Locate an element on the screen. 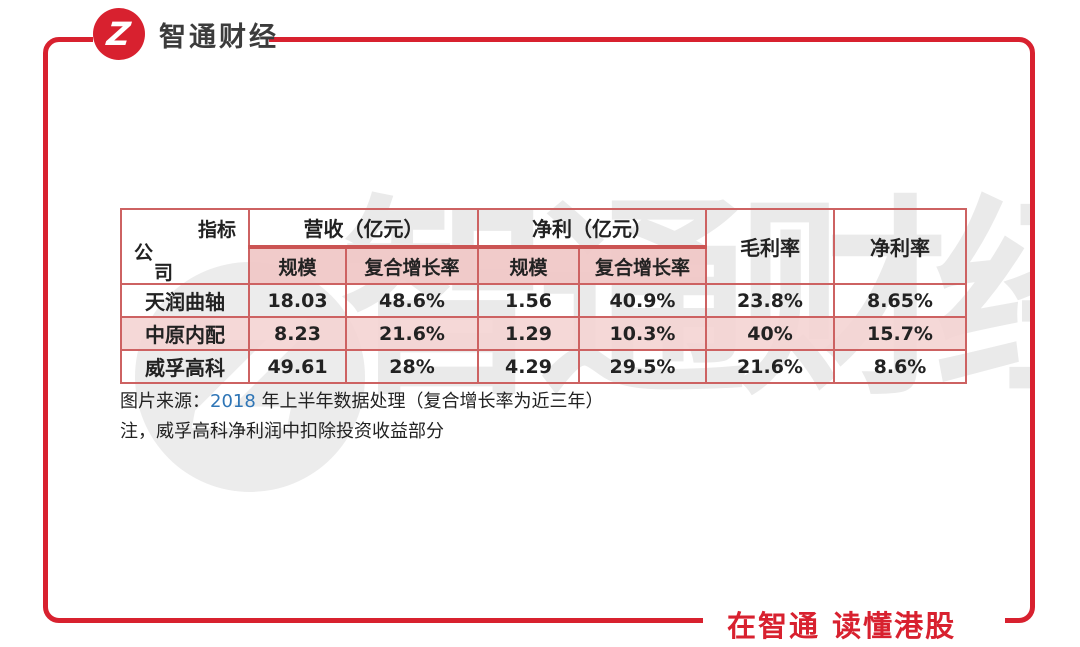 Image resolution: width=1080 pixels, height=647 pixels. value-cell: 8.65% is located at coordinates (900, 300).